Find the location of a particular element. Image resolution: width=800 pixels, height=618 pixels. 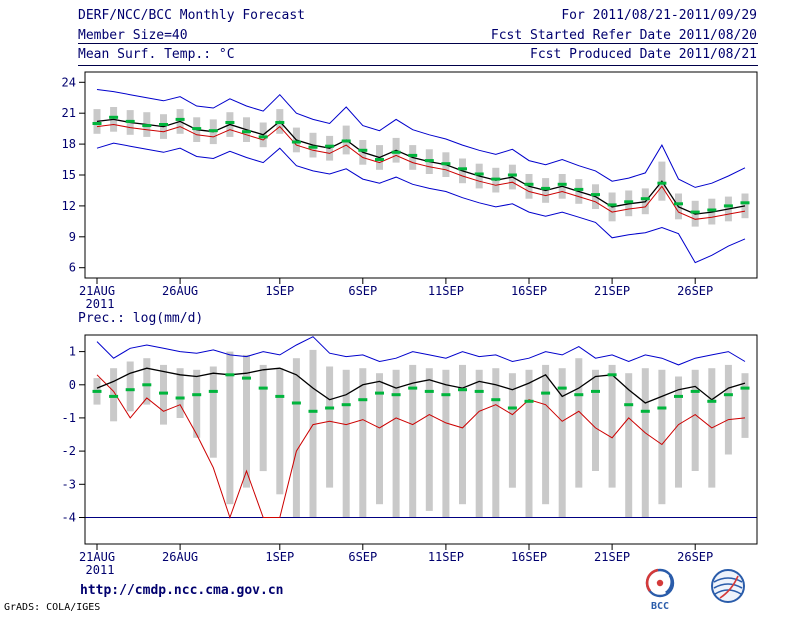

fcst-produced-date: Fcst Produced Date 2011/08/21 is located at coordinates (643, 54).